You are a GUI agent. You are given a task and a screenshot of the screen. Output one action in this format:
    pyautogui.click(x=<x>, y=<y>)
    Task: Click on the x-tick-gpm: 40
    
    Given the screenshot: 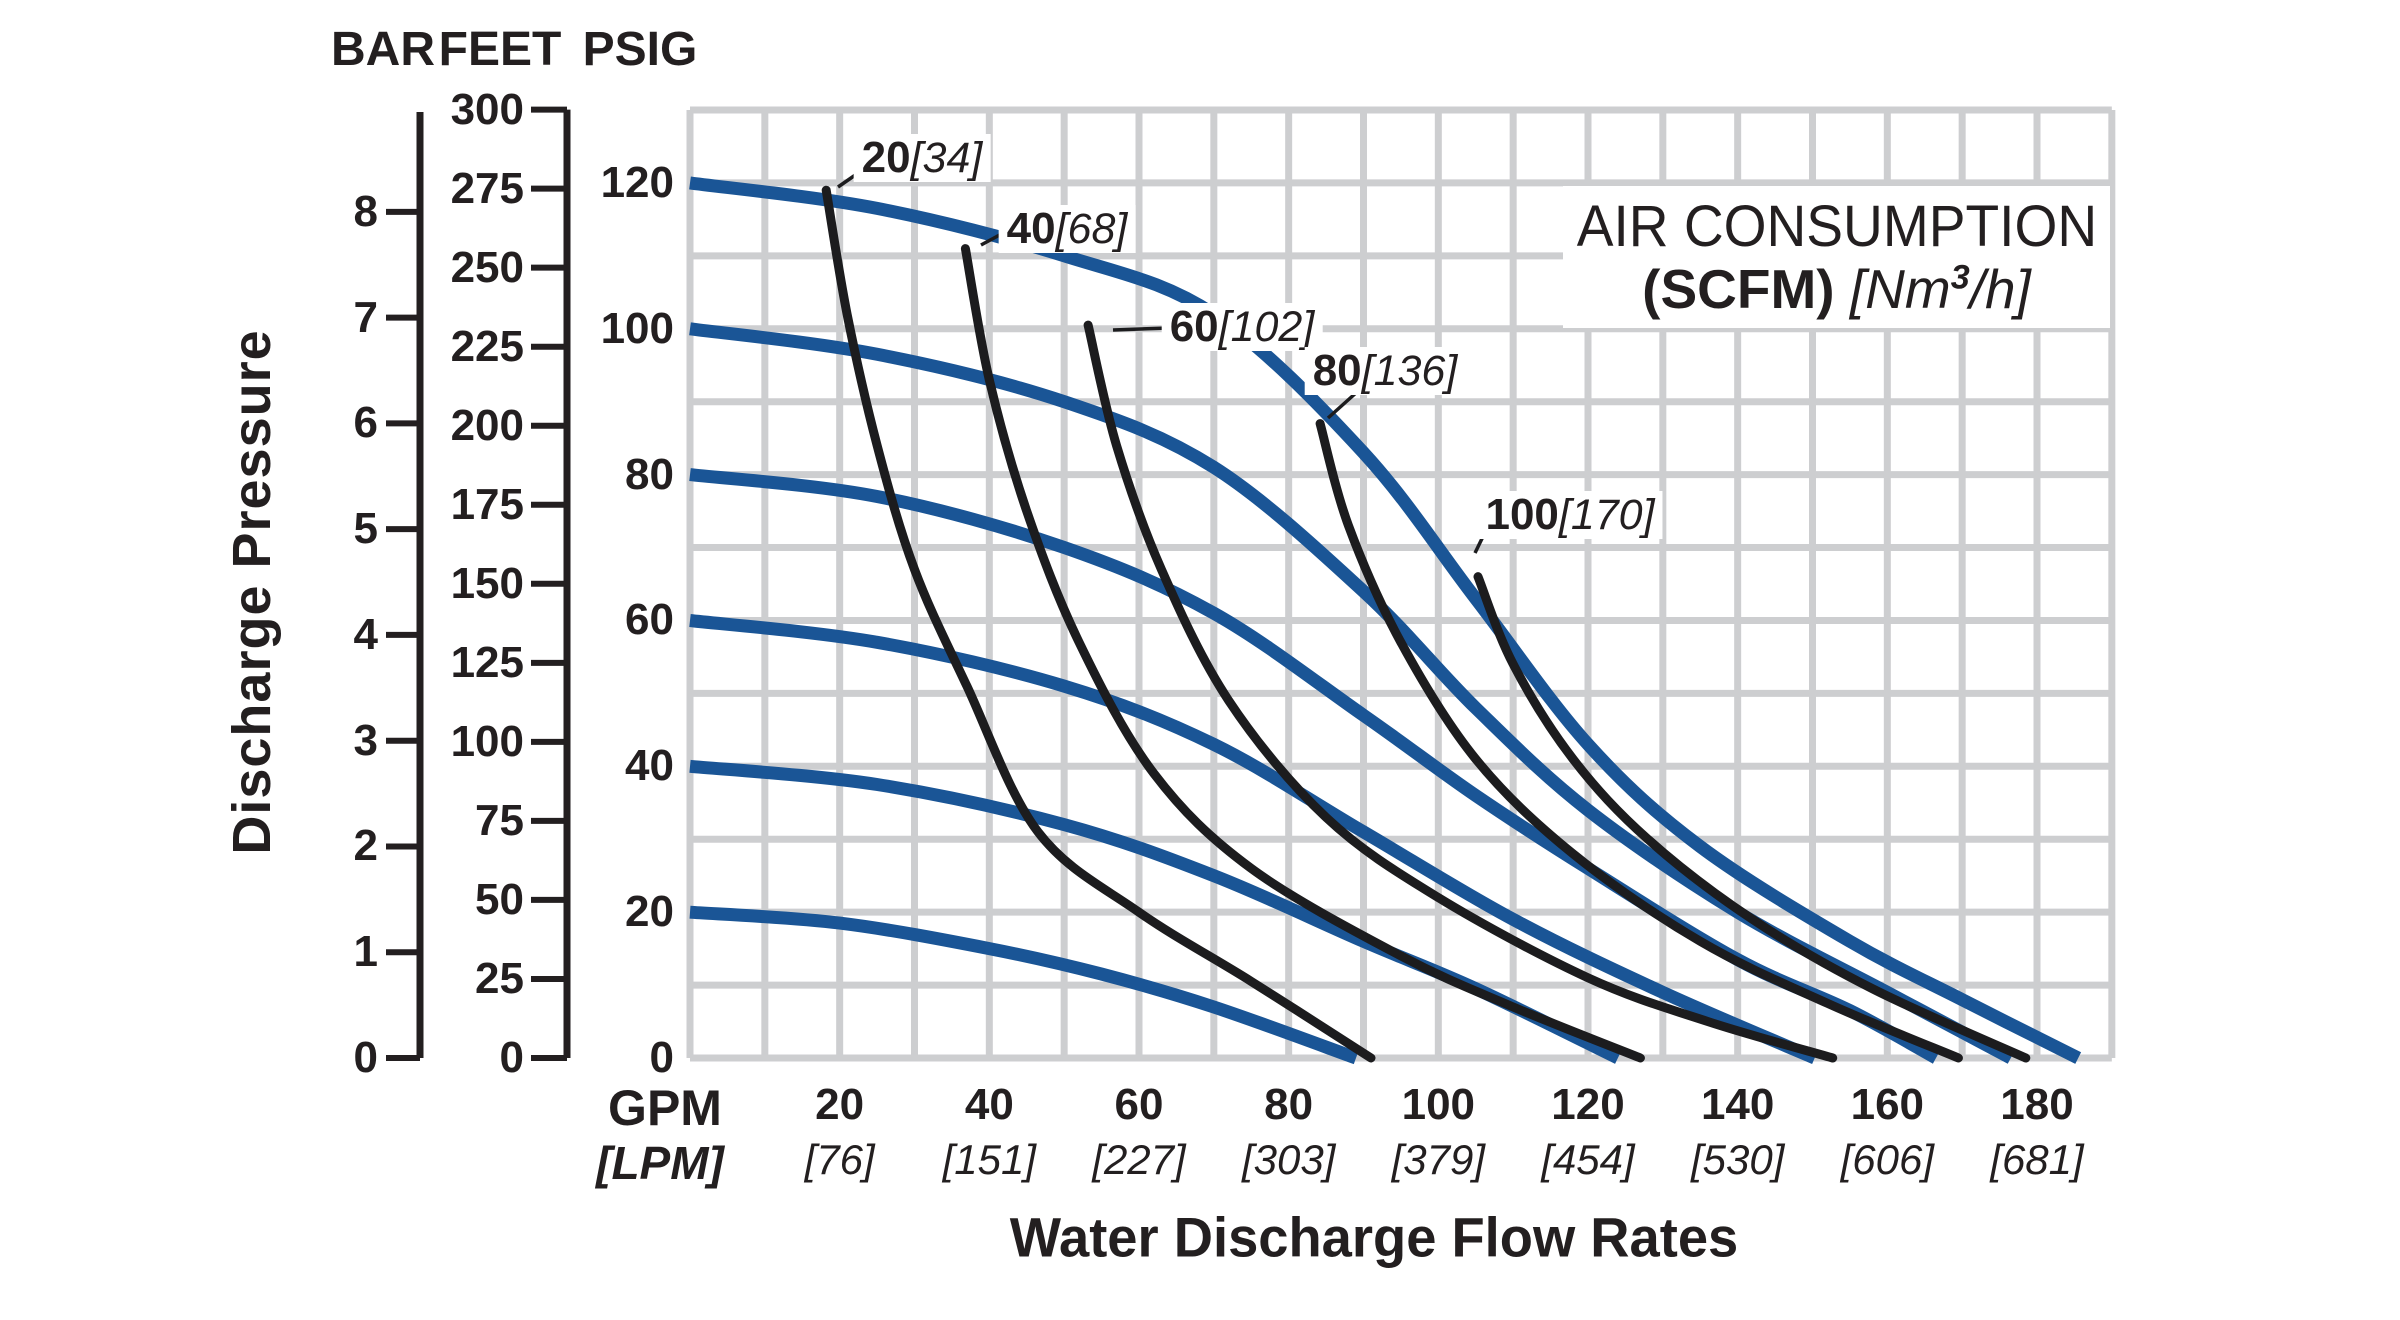 What is the action you would take?
    pyautogui.click(x=989, y=1104)
    